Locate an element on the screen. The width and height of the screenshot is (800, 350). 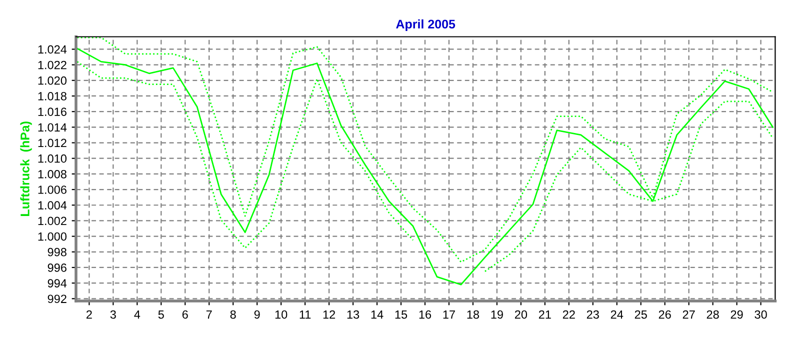
x-tick-label: 3 is located at coordinates (113, 314).